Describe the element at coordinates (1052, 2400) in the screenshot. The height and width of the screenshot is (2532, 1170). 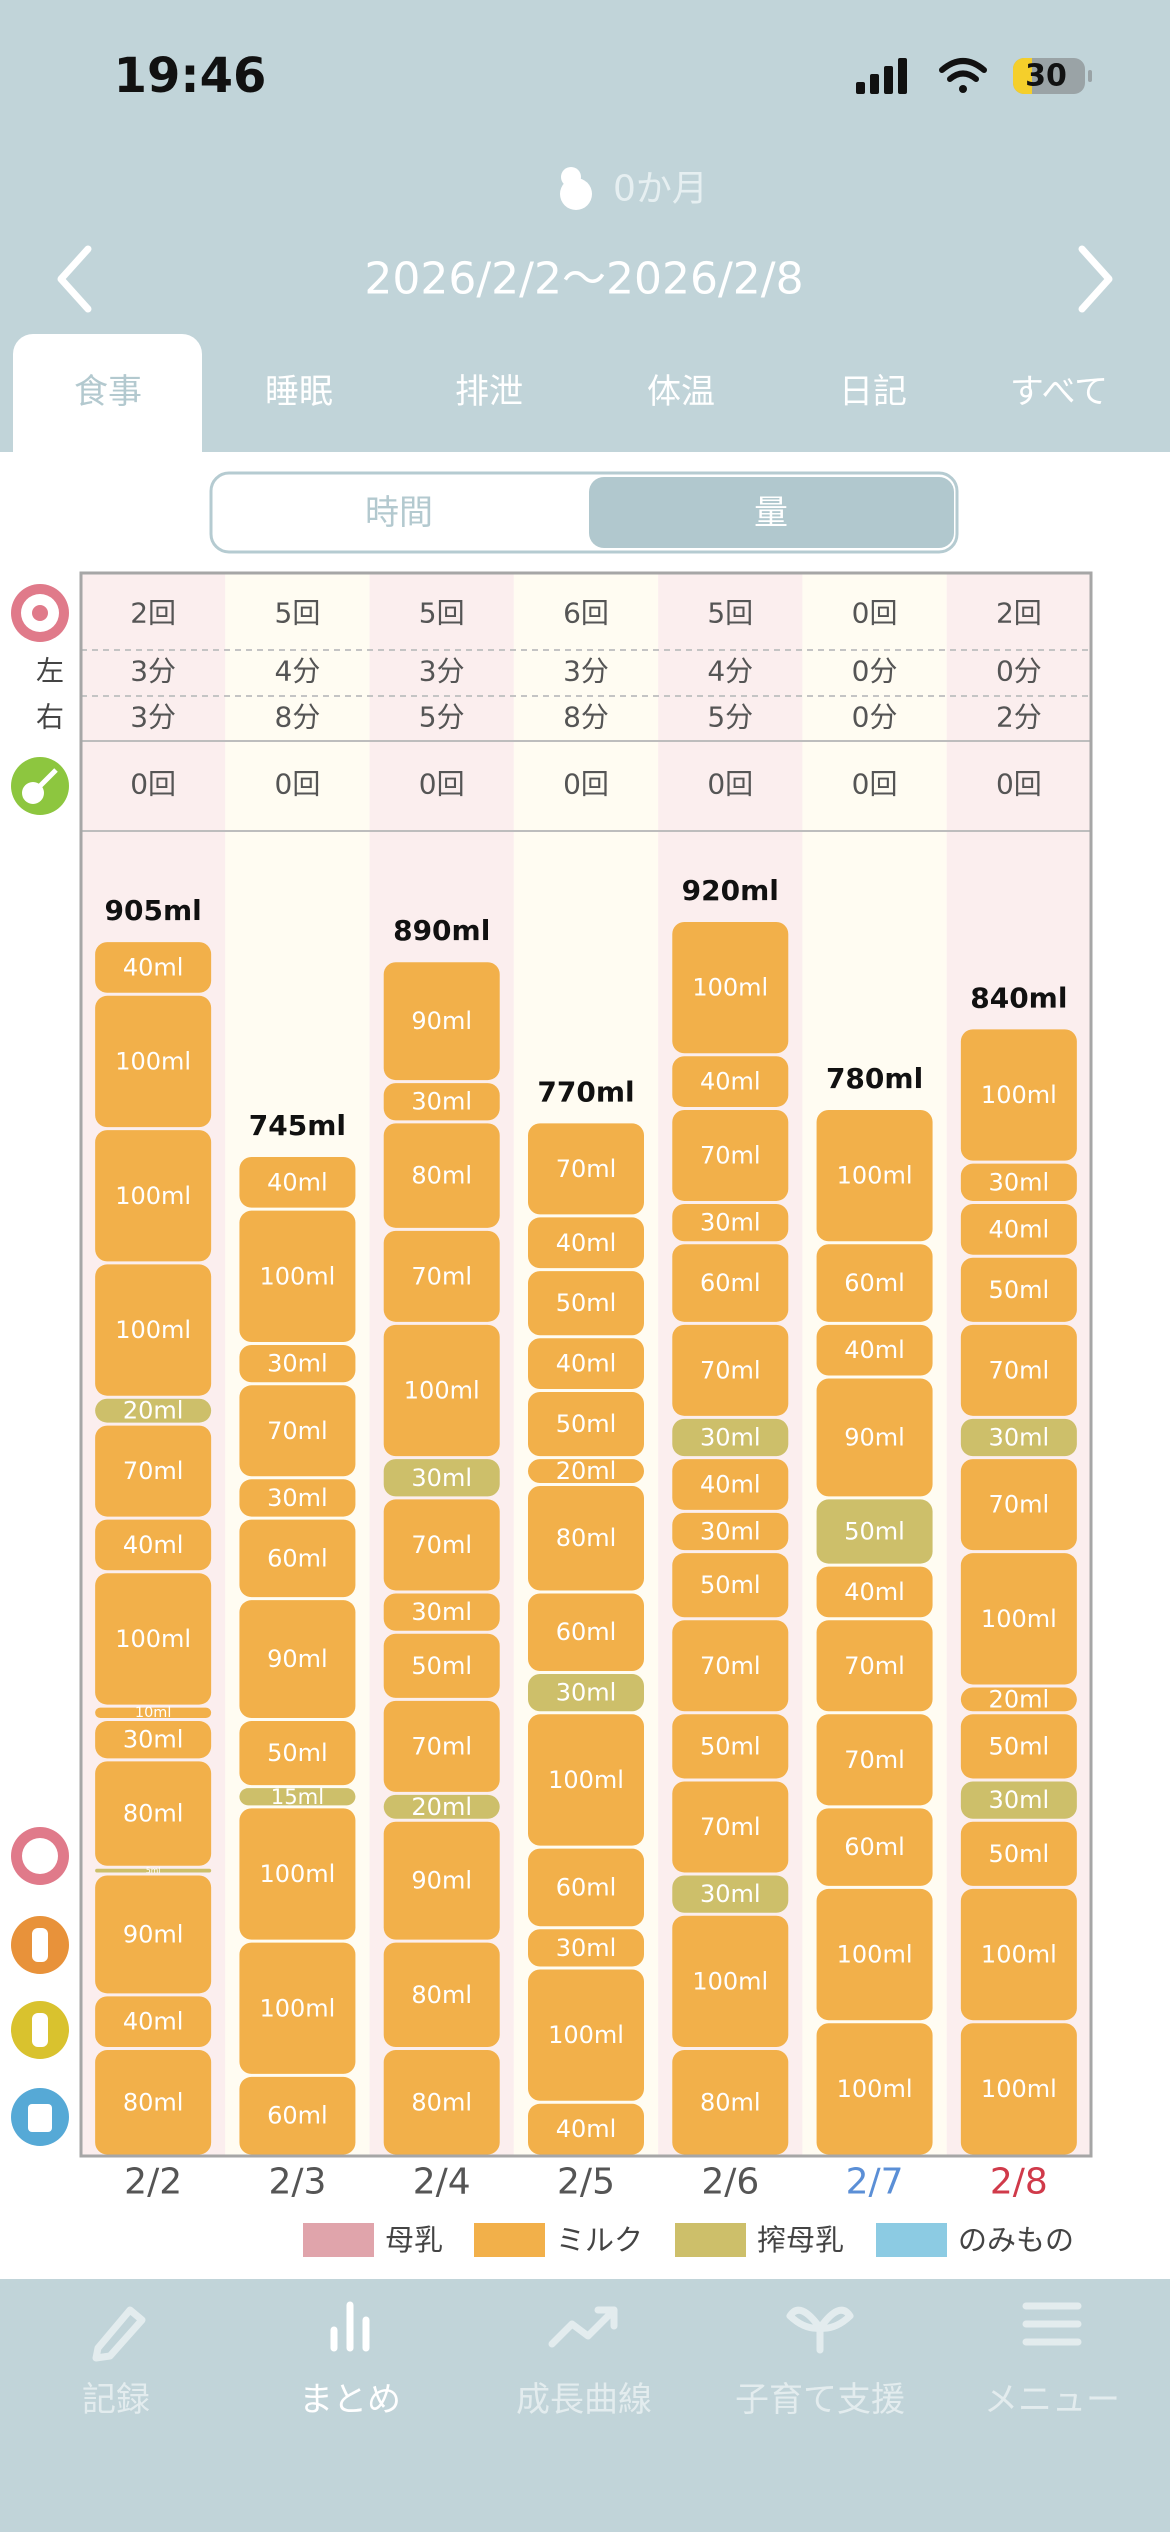
I see `nav-item: メニュー` at that location.